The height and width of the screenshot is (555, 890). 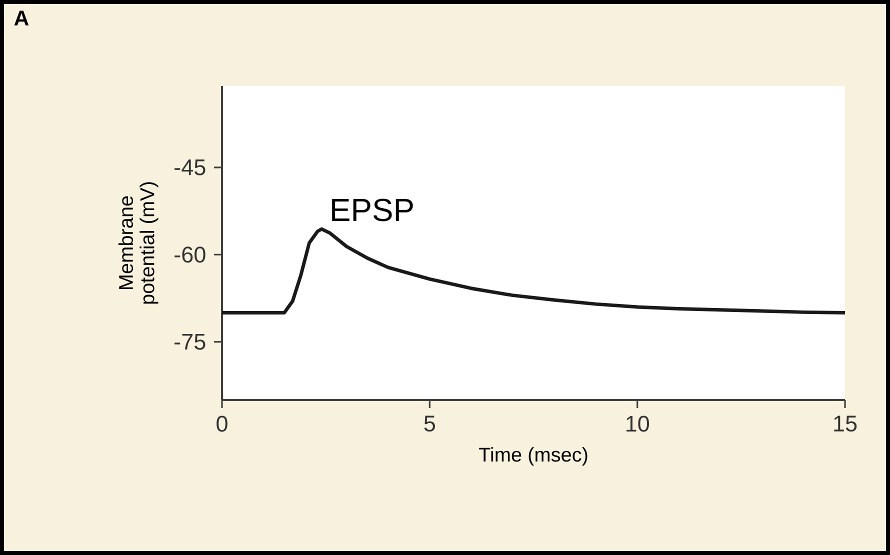 What do you see at coordinates (190, 168) in the screenshot?
I see `y-tick-label: -45` at bounding box center [190, 168].